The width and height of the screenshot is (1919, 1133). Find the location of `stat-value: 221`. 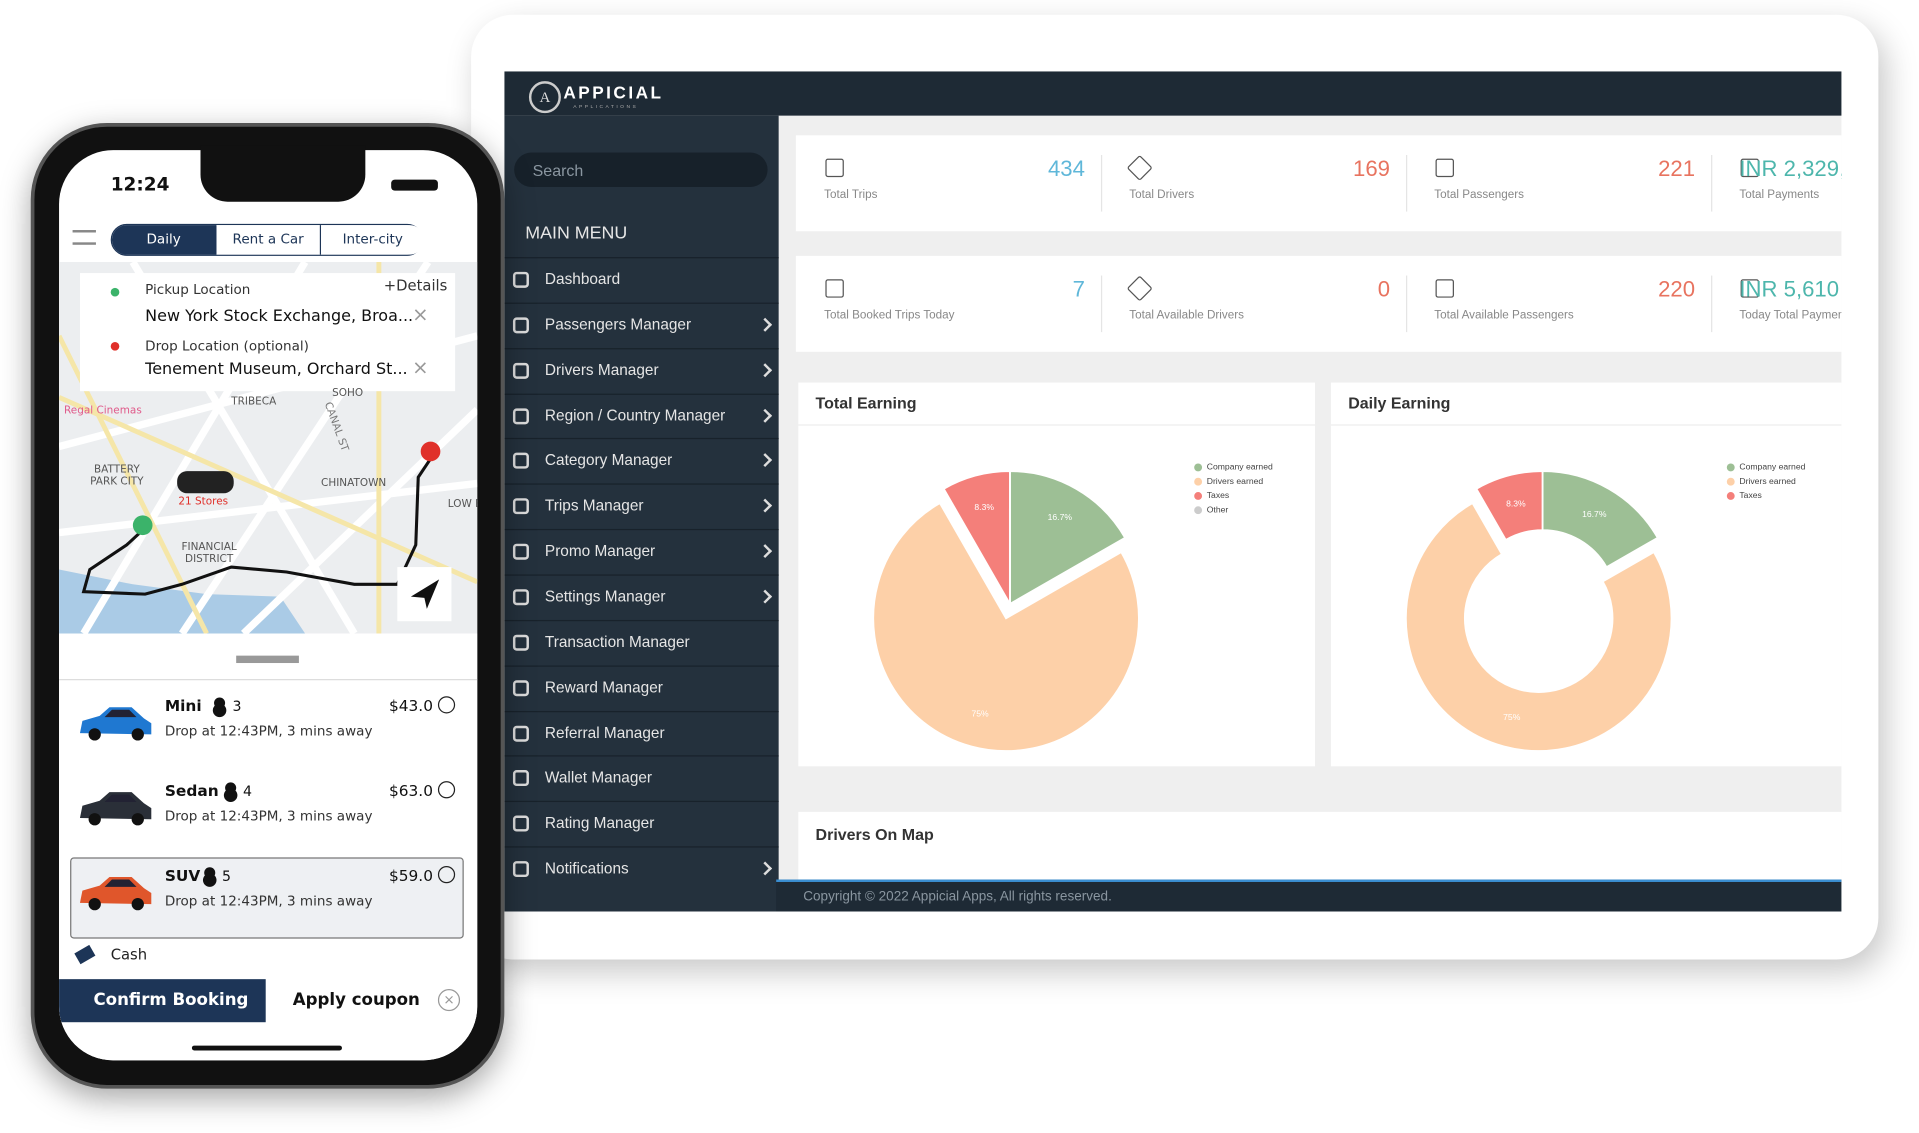

stat-value: 221 is located at coordinates (1677, 168).